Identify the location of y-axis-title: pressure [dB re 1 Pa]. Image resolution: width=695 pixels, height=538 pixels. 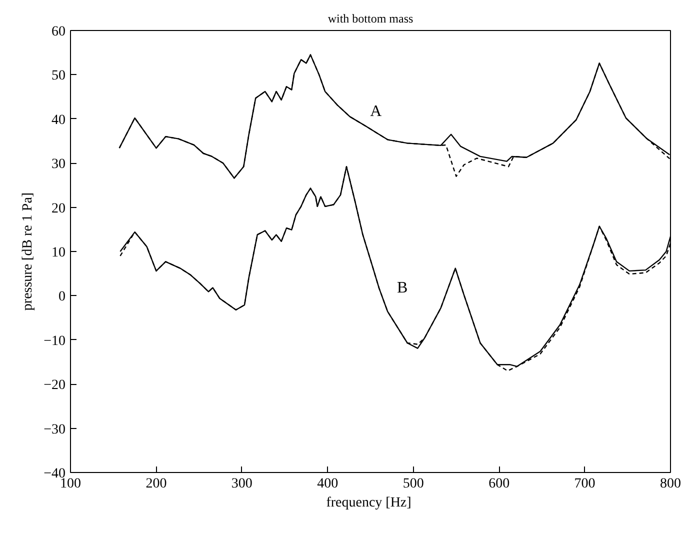
(28, 251).